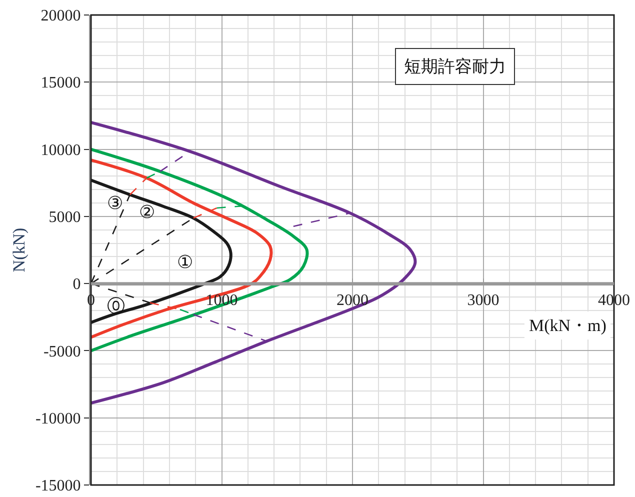  Describe the element at coordinates (60, 16) in the screenshot. I see `y-tick-label: 20000` at that location.